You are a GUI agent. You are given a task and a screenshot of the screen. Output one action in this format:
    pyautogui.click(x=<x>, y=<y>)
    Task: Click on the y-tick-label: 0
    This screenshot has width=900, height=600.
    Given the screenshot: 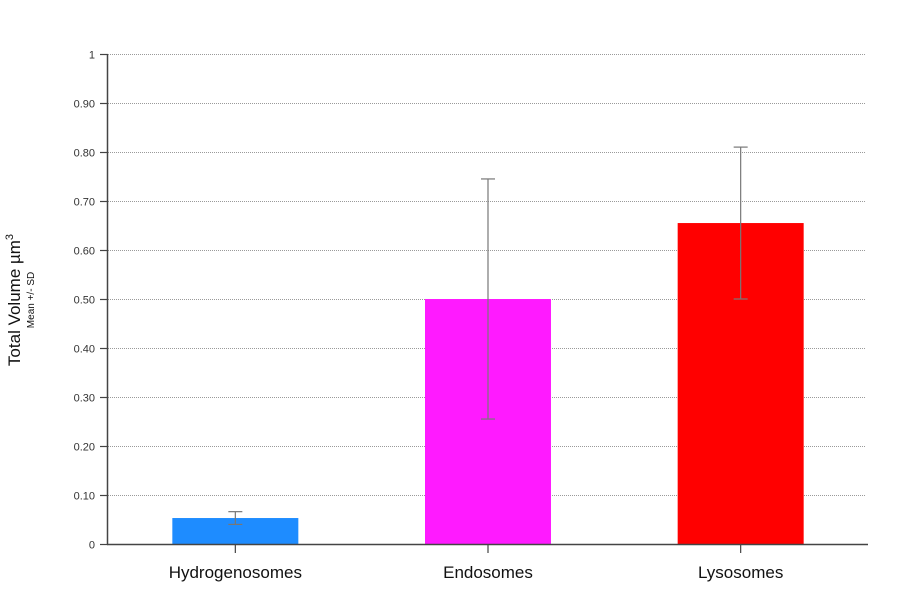 What is the action you would take?
    pyautogui.click(x=92, y=546)
    